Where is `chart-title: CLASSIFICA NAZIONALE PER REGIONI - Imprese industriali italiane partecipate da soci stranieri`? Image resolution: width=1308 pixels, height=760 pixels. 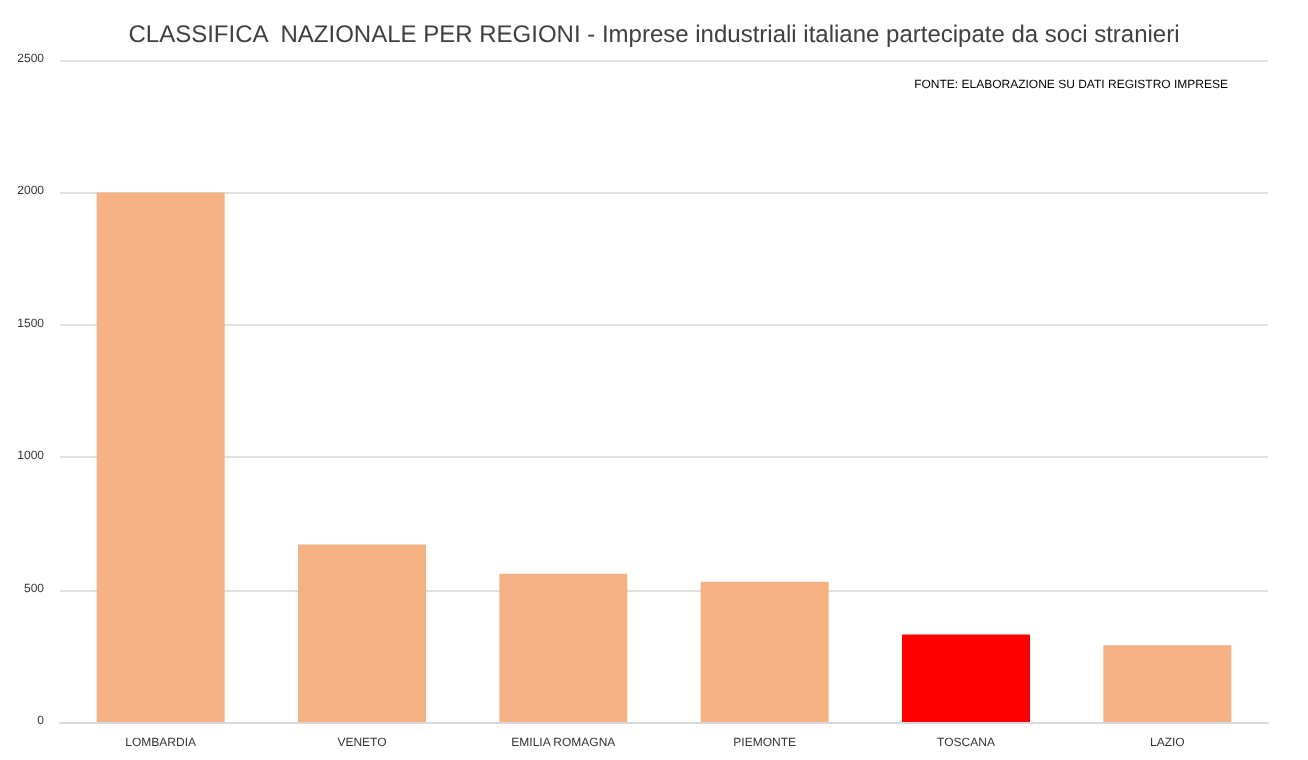 chart-title: CLASSIFICA NAZIONALE PER REGIONI - Imprese industriali italiane partecipate da soci stranieri is located at coordinates (654, 34).